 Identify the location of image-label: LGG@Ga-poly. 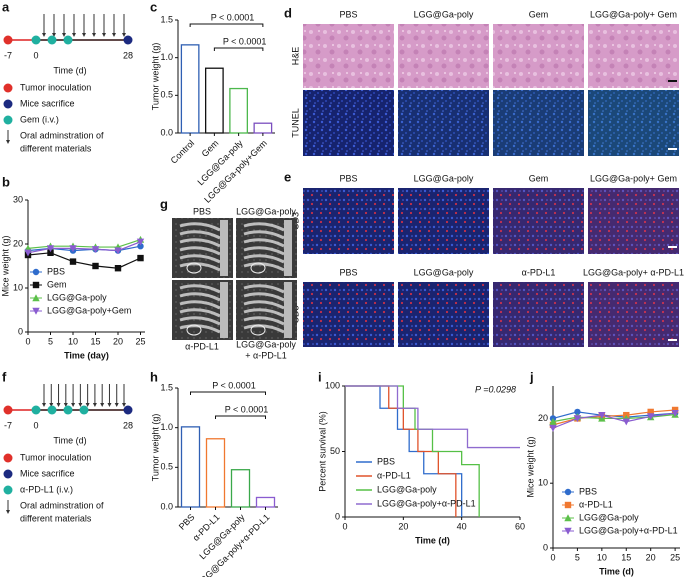
(266, 211).